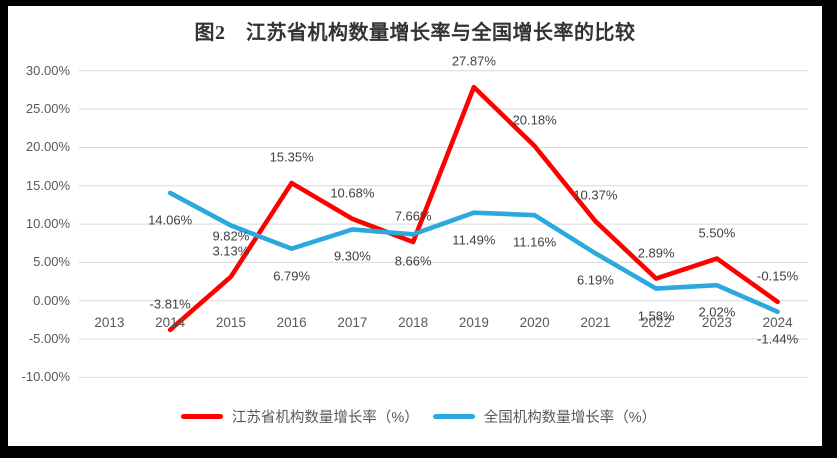 The width and height of the screenshot is (837, 458). I want to click on data-label: -3.81%, so click(170, 304).